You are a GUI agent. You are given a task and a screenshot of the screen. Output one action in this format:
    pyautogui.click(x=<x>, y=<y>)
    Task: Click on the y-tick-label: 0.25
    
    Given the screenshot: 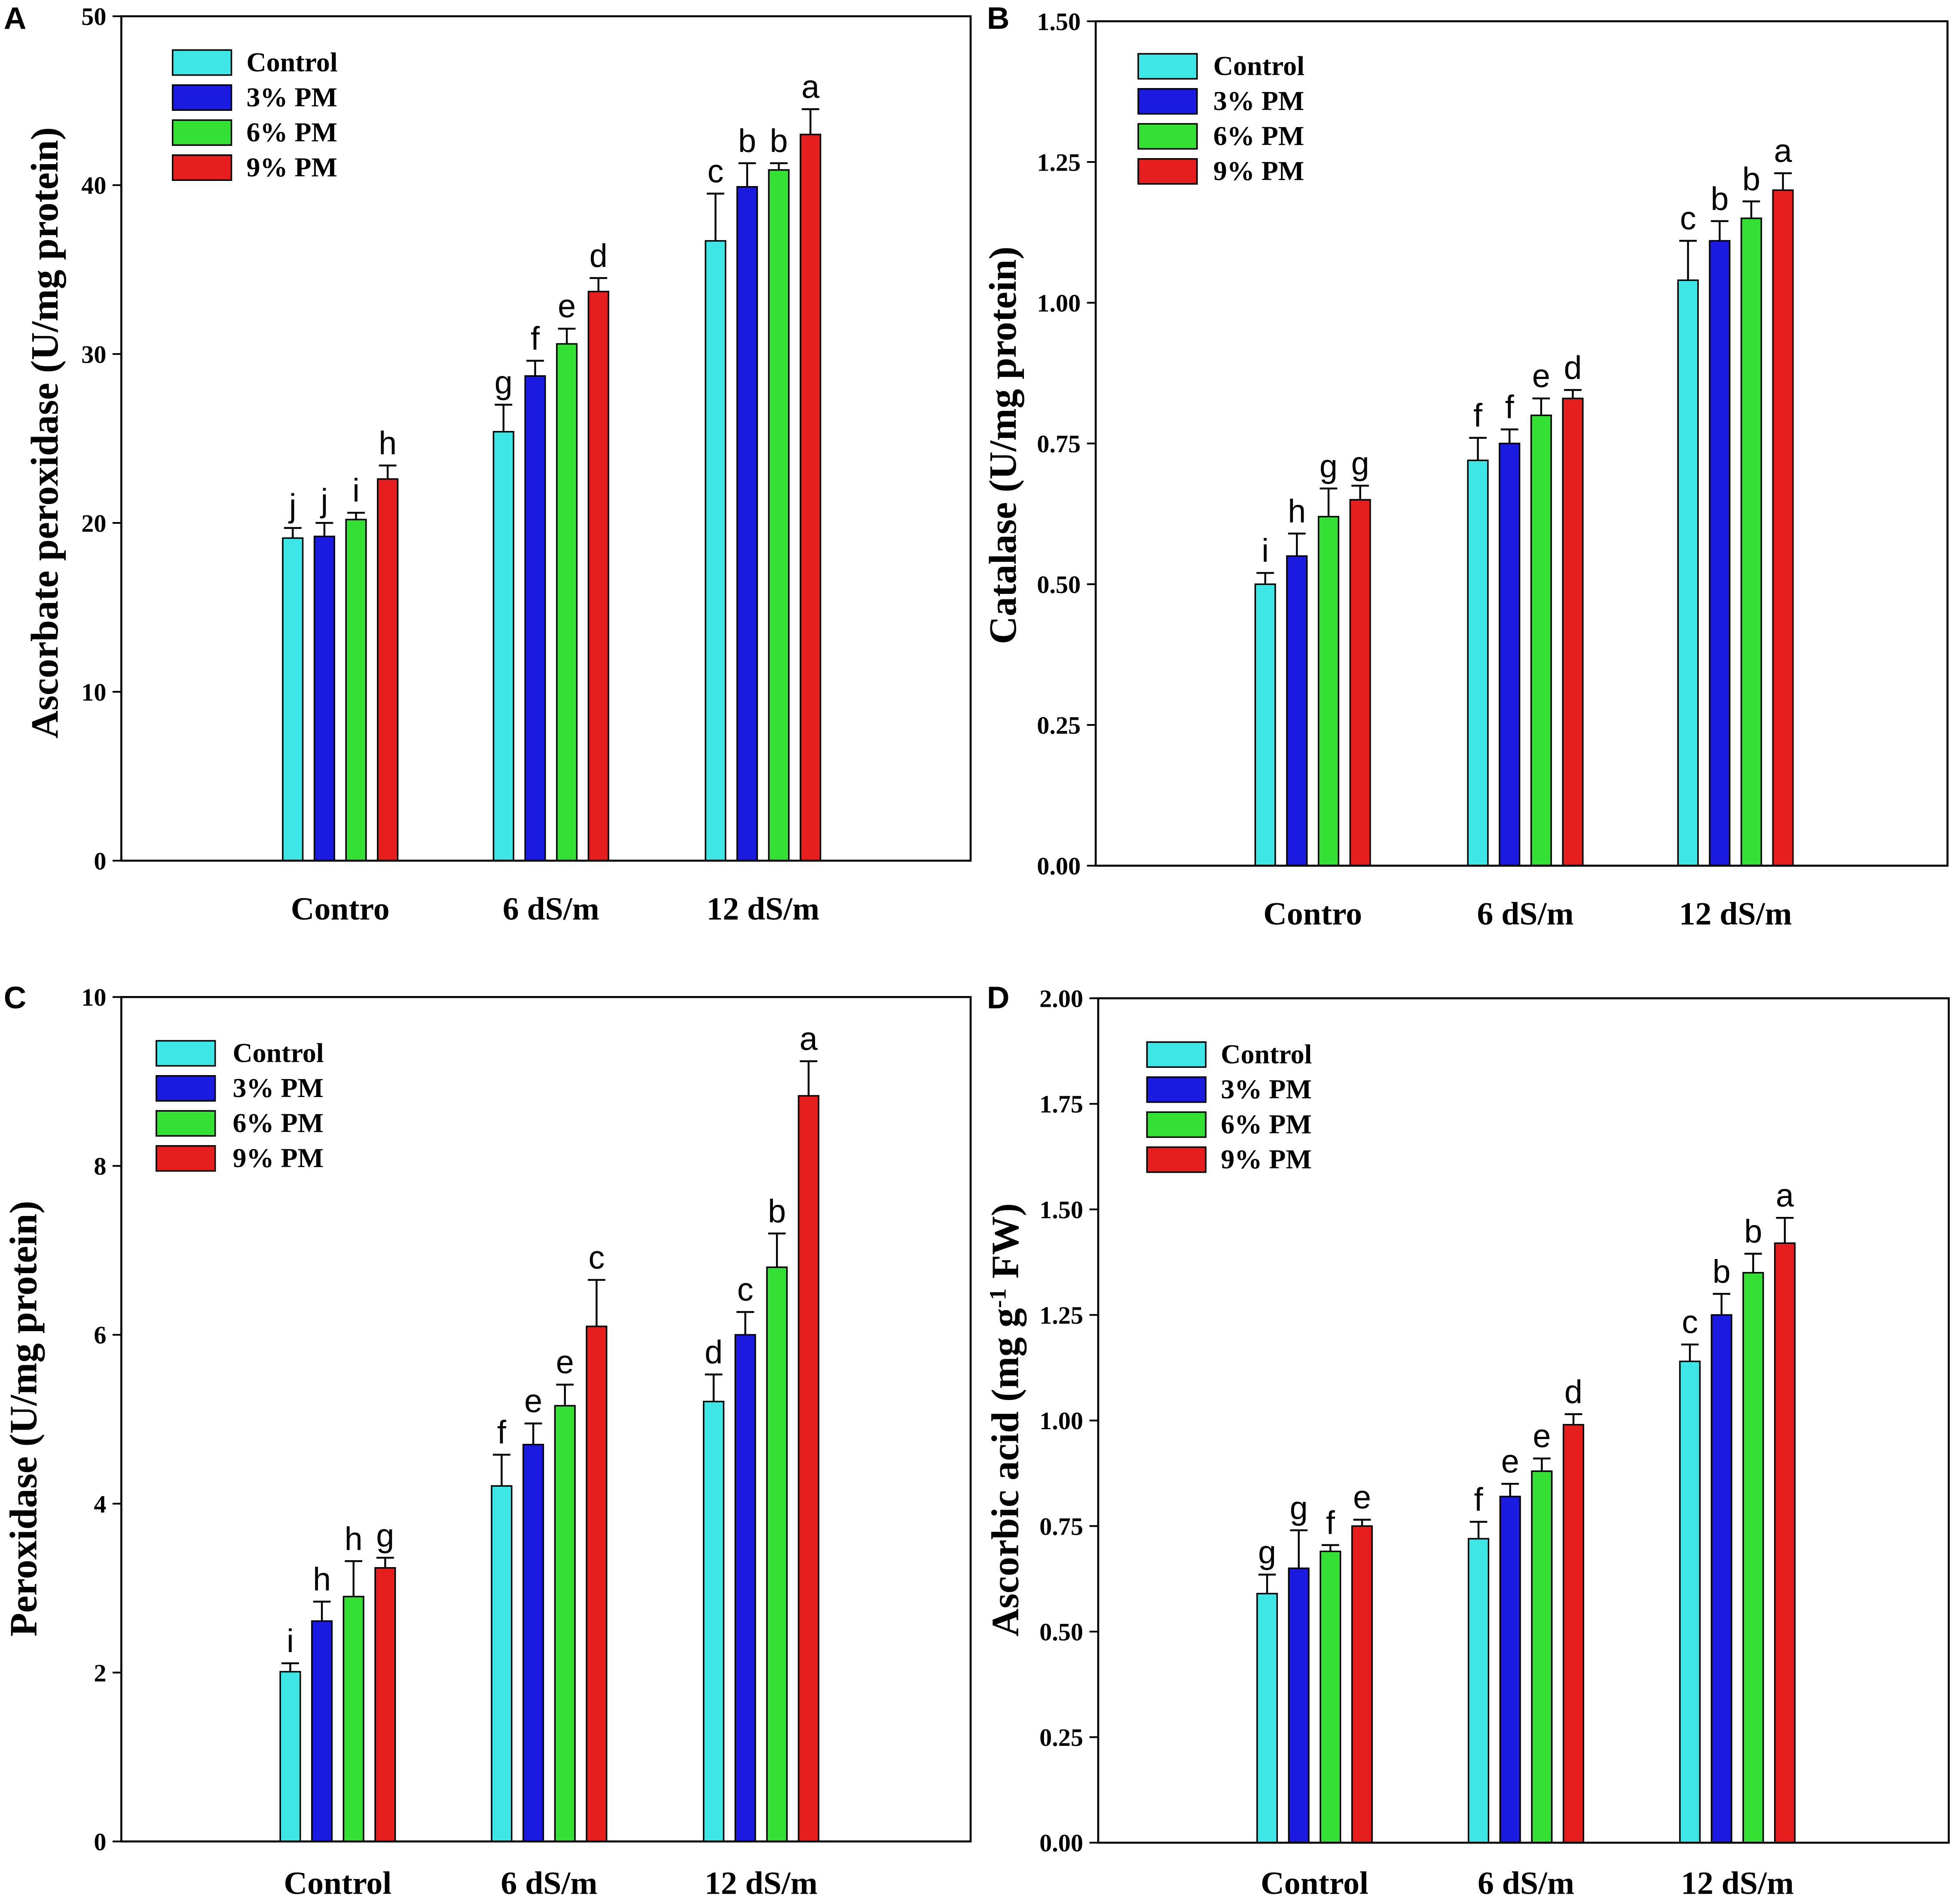 What is the action you would take?
    pyautogui.click(x=1059, y=725)
    